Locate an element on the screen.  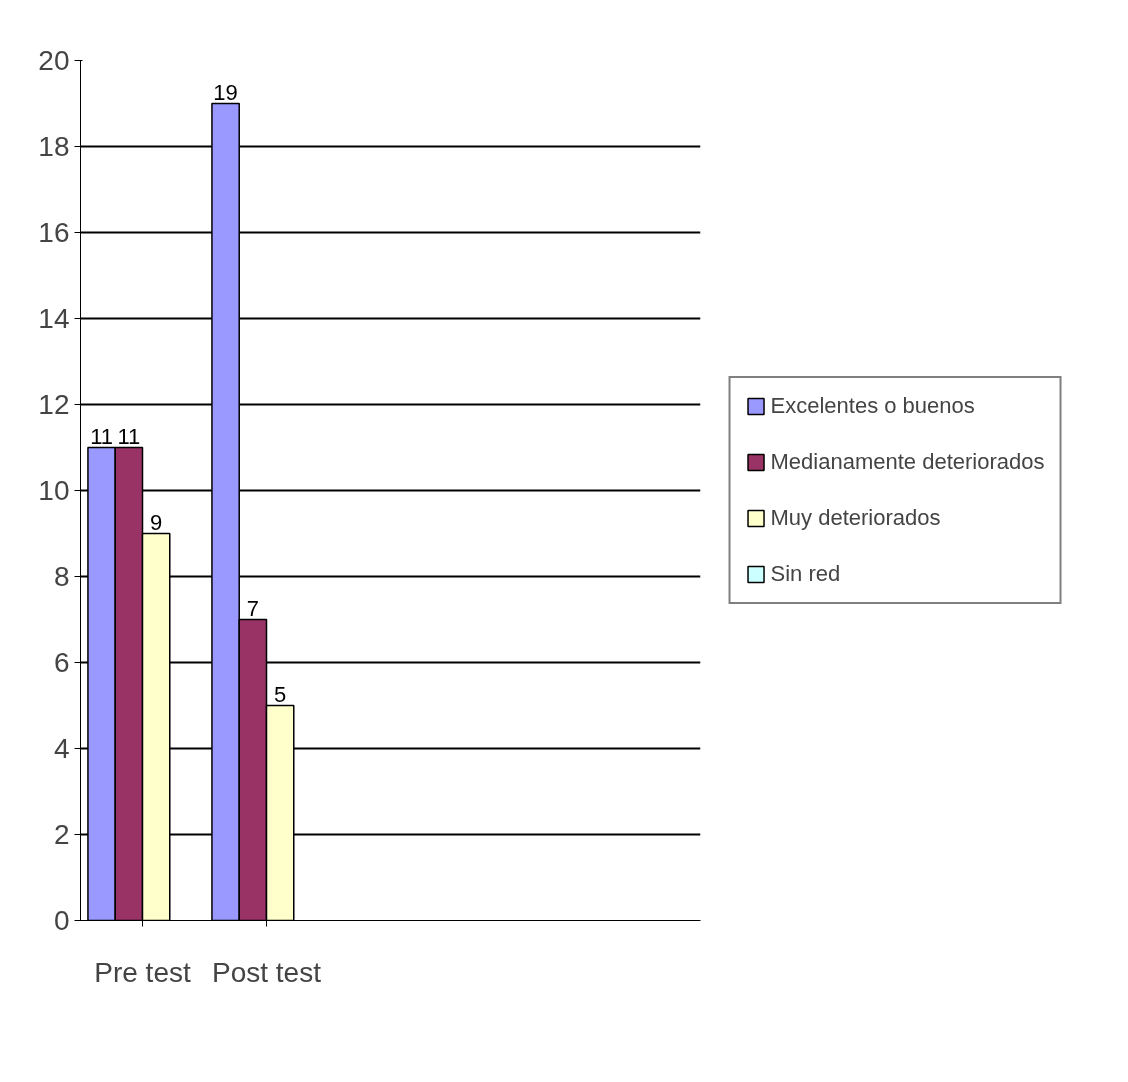
y-tick-label: 2 is located at coordinates (61, 834).